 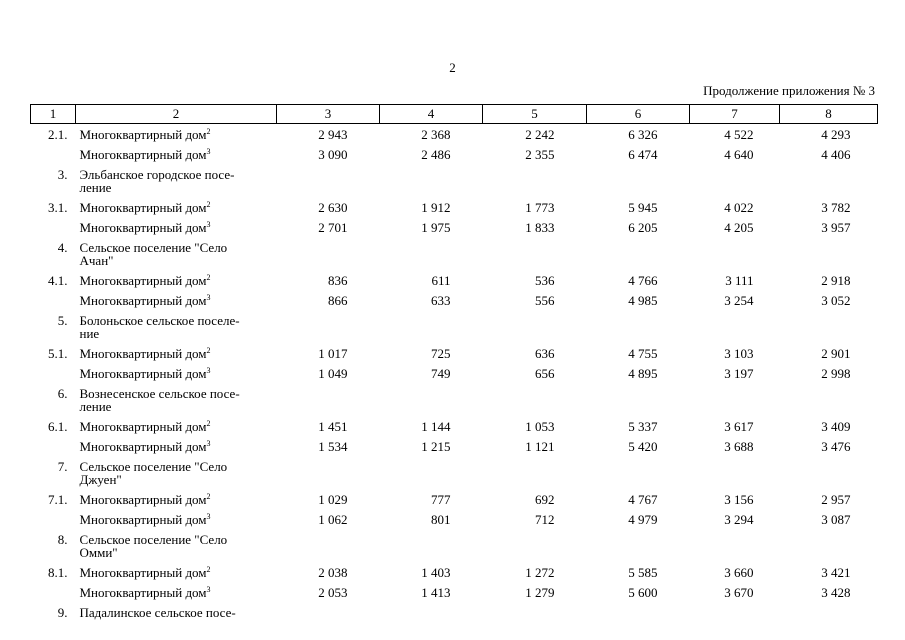 I want to click on value-cell: 1 121, so click(x=540, y=446).